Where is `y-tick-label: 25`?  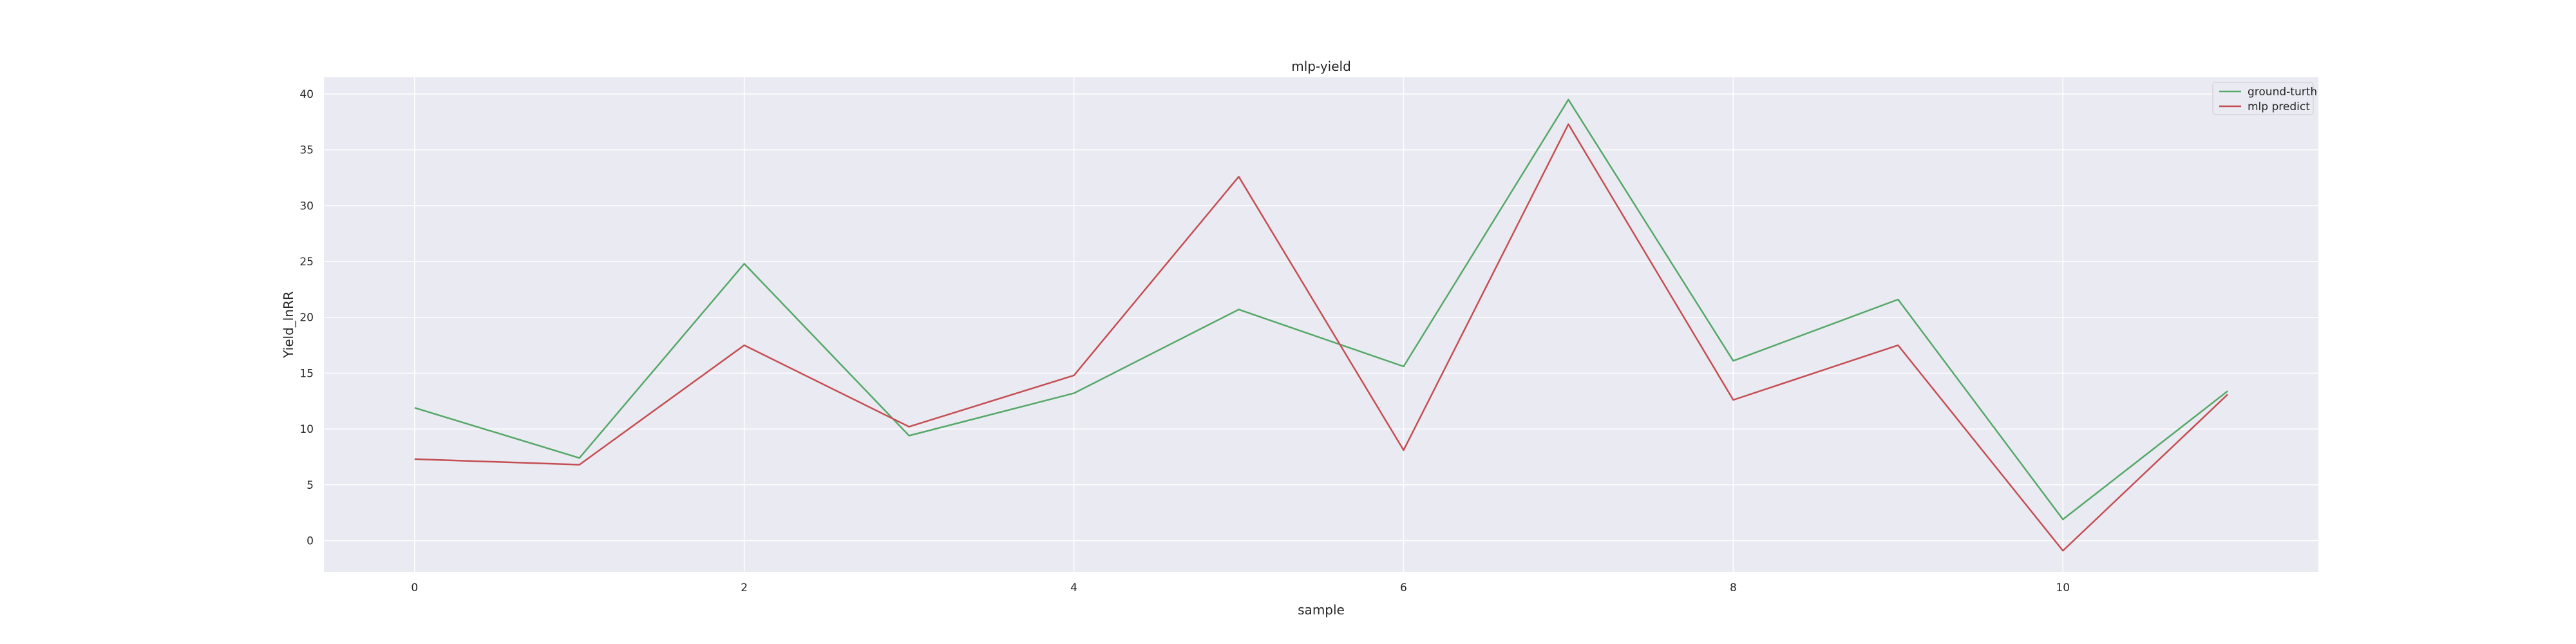
y-tick-label: 25 is located at coordinates (306, 262).